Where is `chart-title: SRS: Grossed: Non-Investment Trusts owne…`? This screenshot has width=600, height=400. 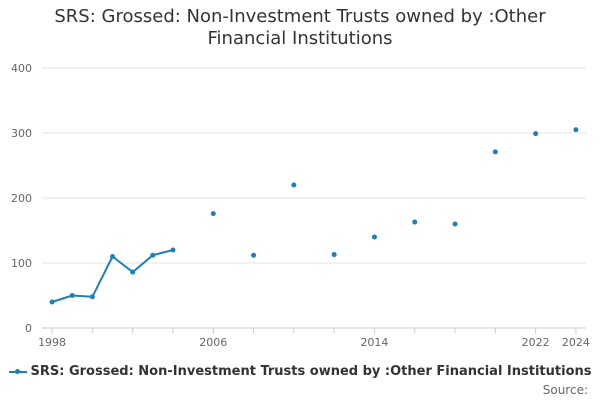
chart-title: SRS: Grossed: Non-Investment Trusts owne… is located at coordinates (300, 28).